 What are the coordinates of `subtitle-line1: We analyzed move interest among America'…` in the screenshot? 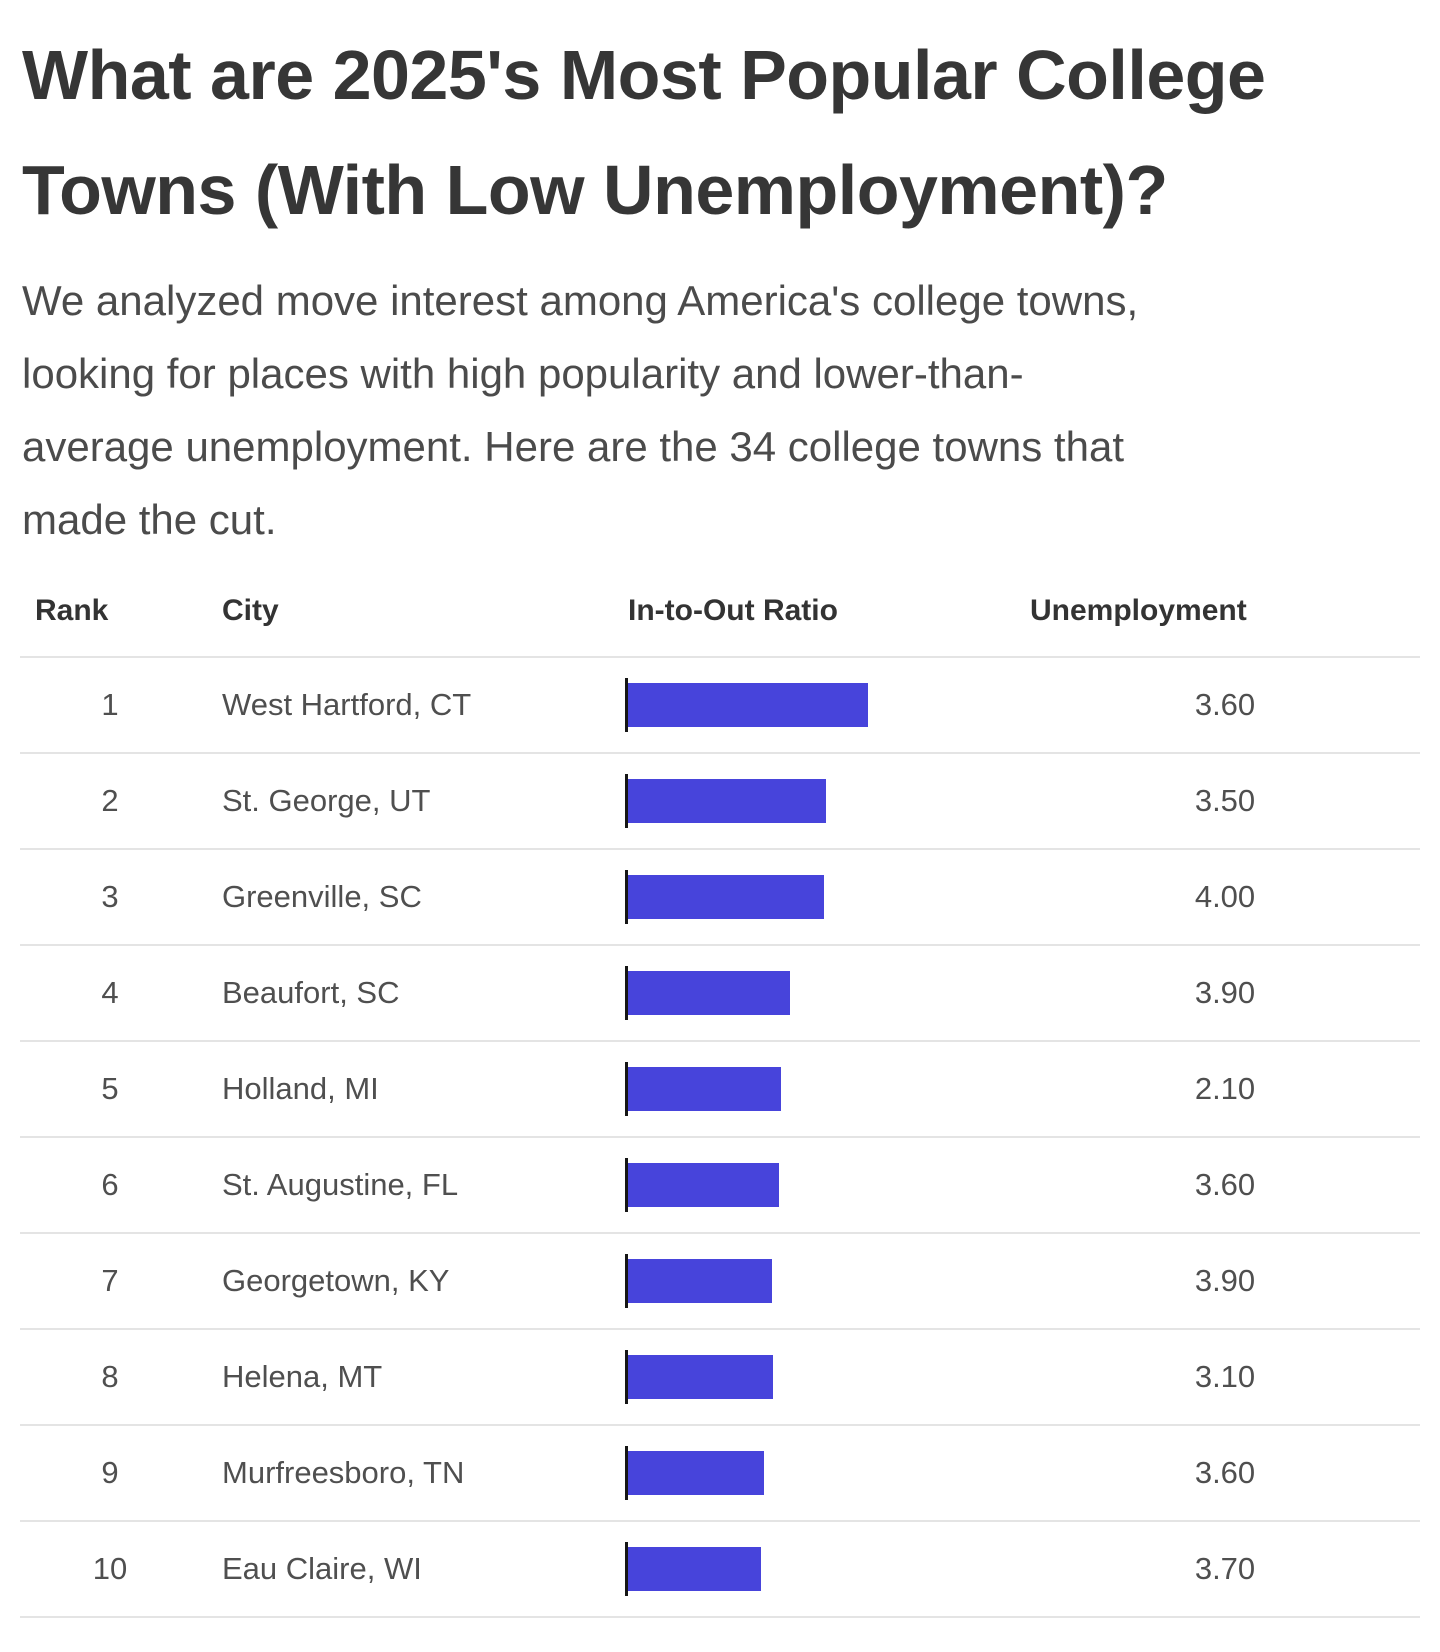 It's located at (580, 300).